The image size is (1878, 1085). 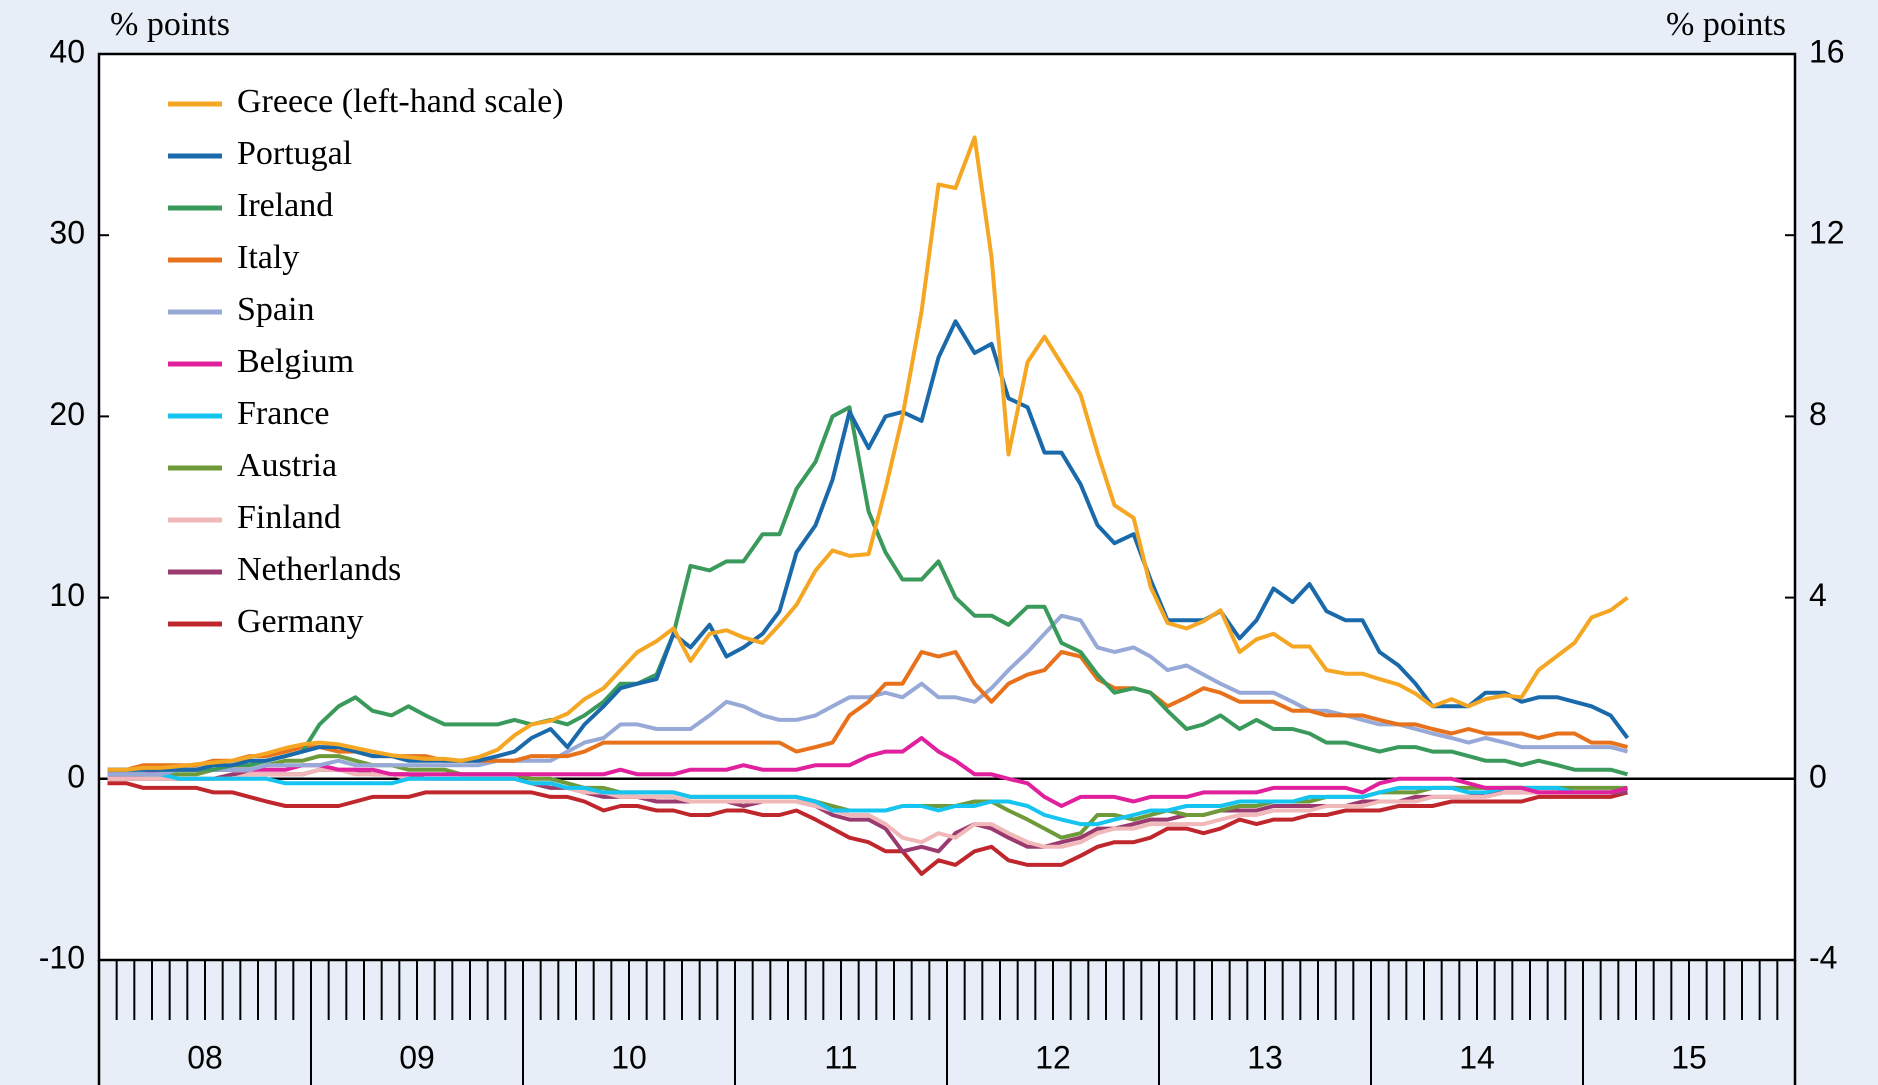 I want to click on y-tick-label: 0, so click(x=76, y=776).